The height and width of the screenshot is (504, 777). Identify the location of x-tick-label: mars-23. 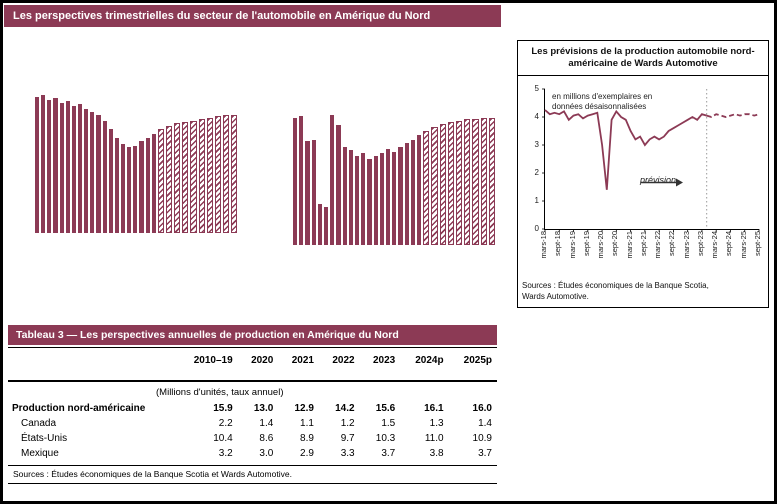
(686, 245).